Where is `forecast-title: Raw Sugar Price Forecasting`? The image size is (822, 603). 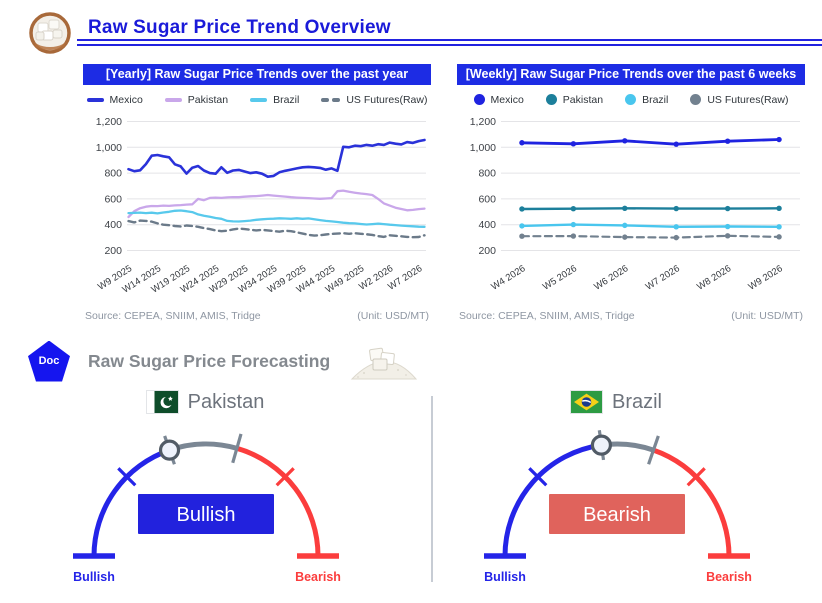
forecast-title: Raw Sugar Price Forecasting is located at coordinates (209, 360).